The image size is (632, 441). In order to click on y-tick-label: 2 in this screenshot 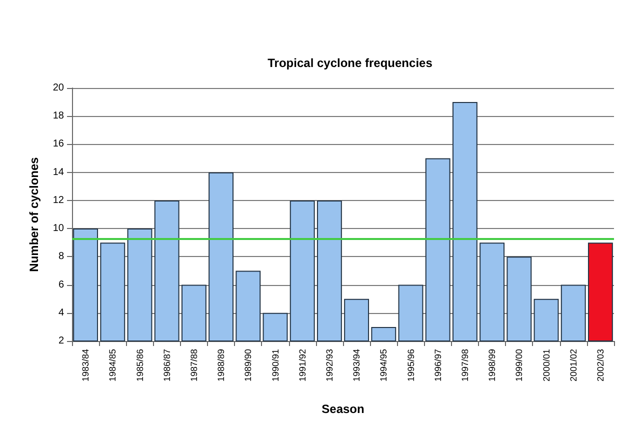, I will do `click(61, 341)`.